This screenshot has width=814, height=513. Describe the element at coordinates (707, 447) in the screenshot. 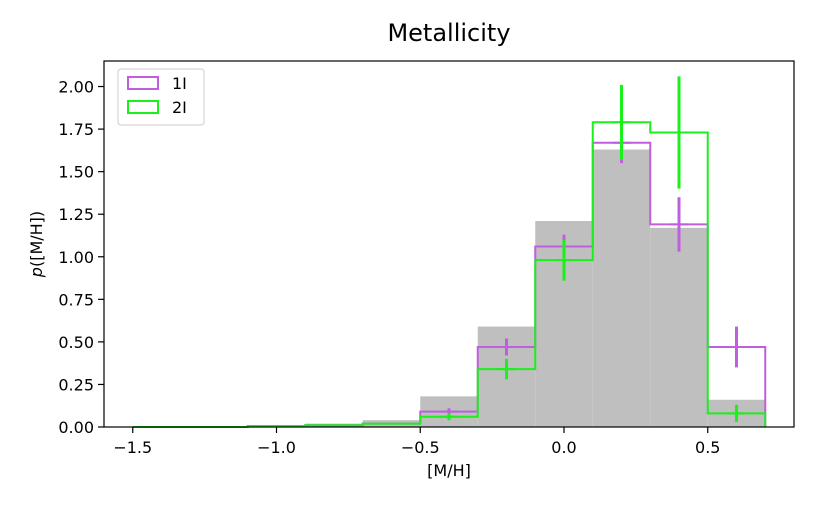

I see `x-tick-label: 0.5` at that location.